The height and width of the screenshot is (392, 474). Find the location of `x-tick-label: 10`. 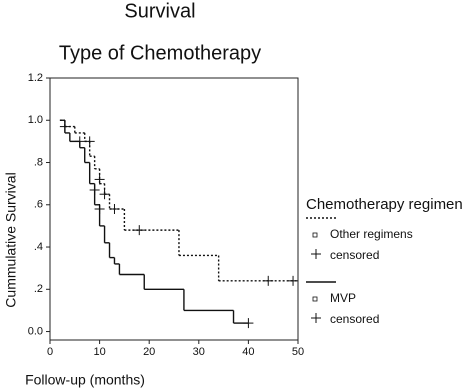

x-tick-label: 10 is located at coordinates (99, 352).